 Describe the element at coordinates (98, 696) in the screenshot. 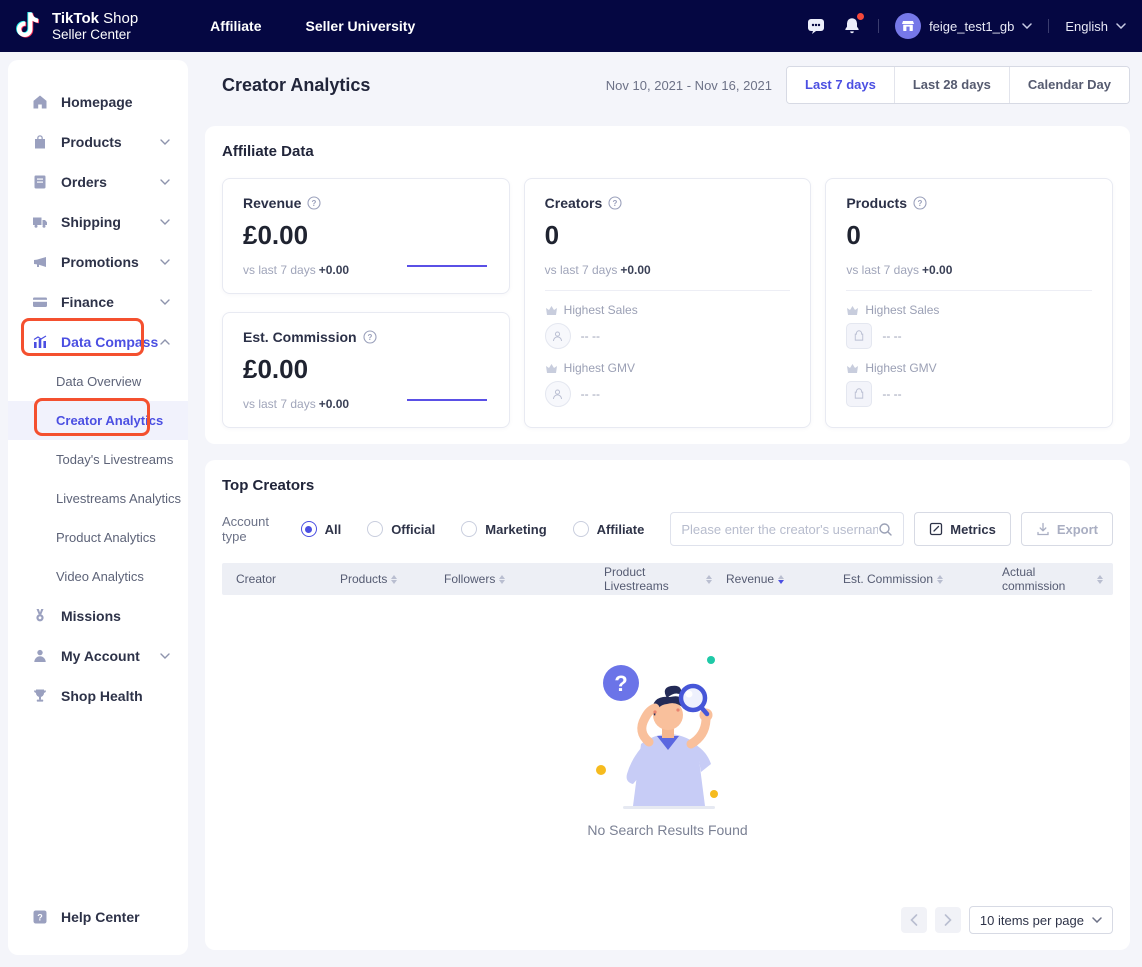

I see `sidebar-item-shop-health: Shop Health` at that location.